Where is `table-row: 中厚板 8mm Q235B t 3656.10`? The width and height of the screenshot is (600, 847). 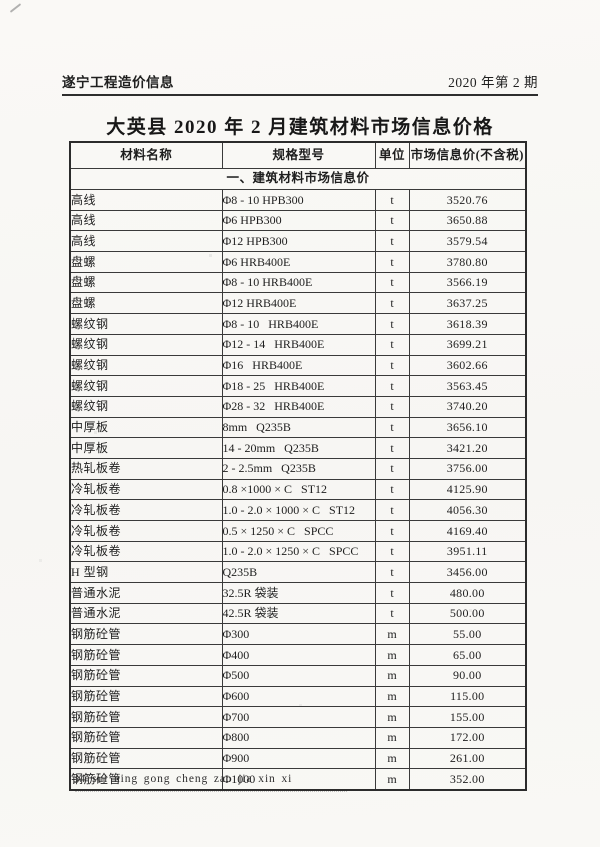 table-row: 中厚板 8mm Q235B t 3656.10 is located at coordinates (298, 427).